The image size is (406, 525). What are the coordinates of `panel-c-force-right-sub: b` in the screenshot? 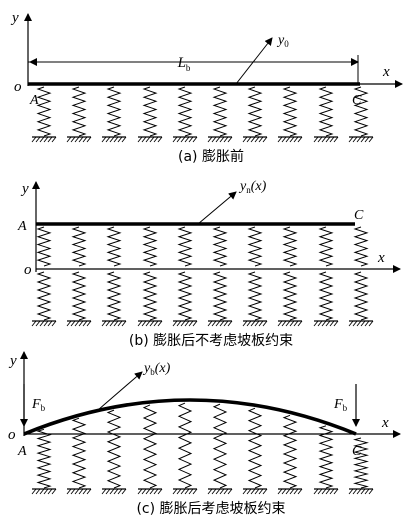 It's located at (345, 408).